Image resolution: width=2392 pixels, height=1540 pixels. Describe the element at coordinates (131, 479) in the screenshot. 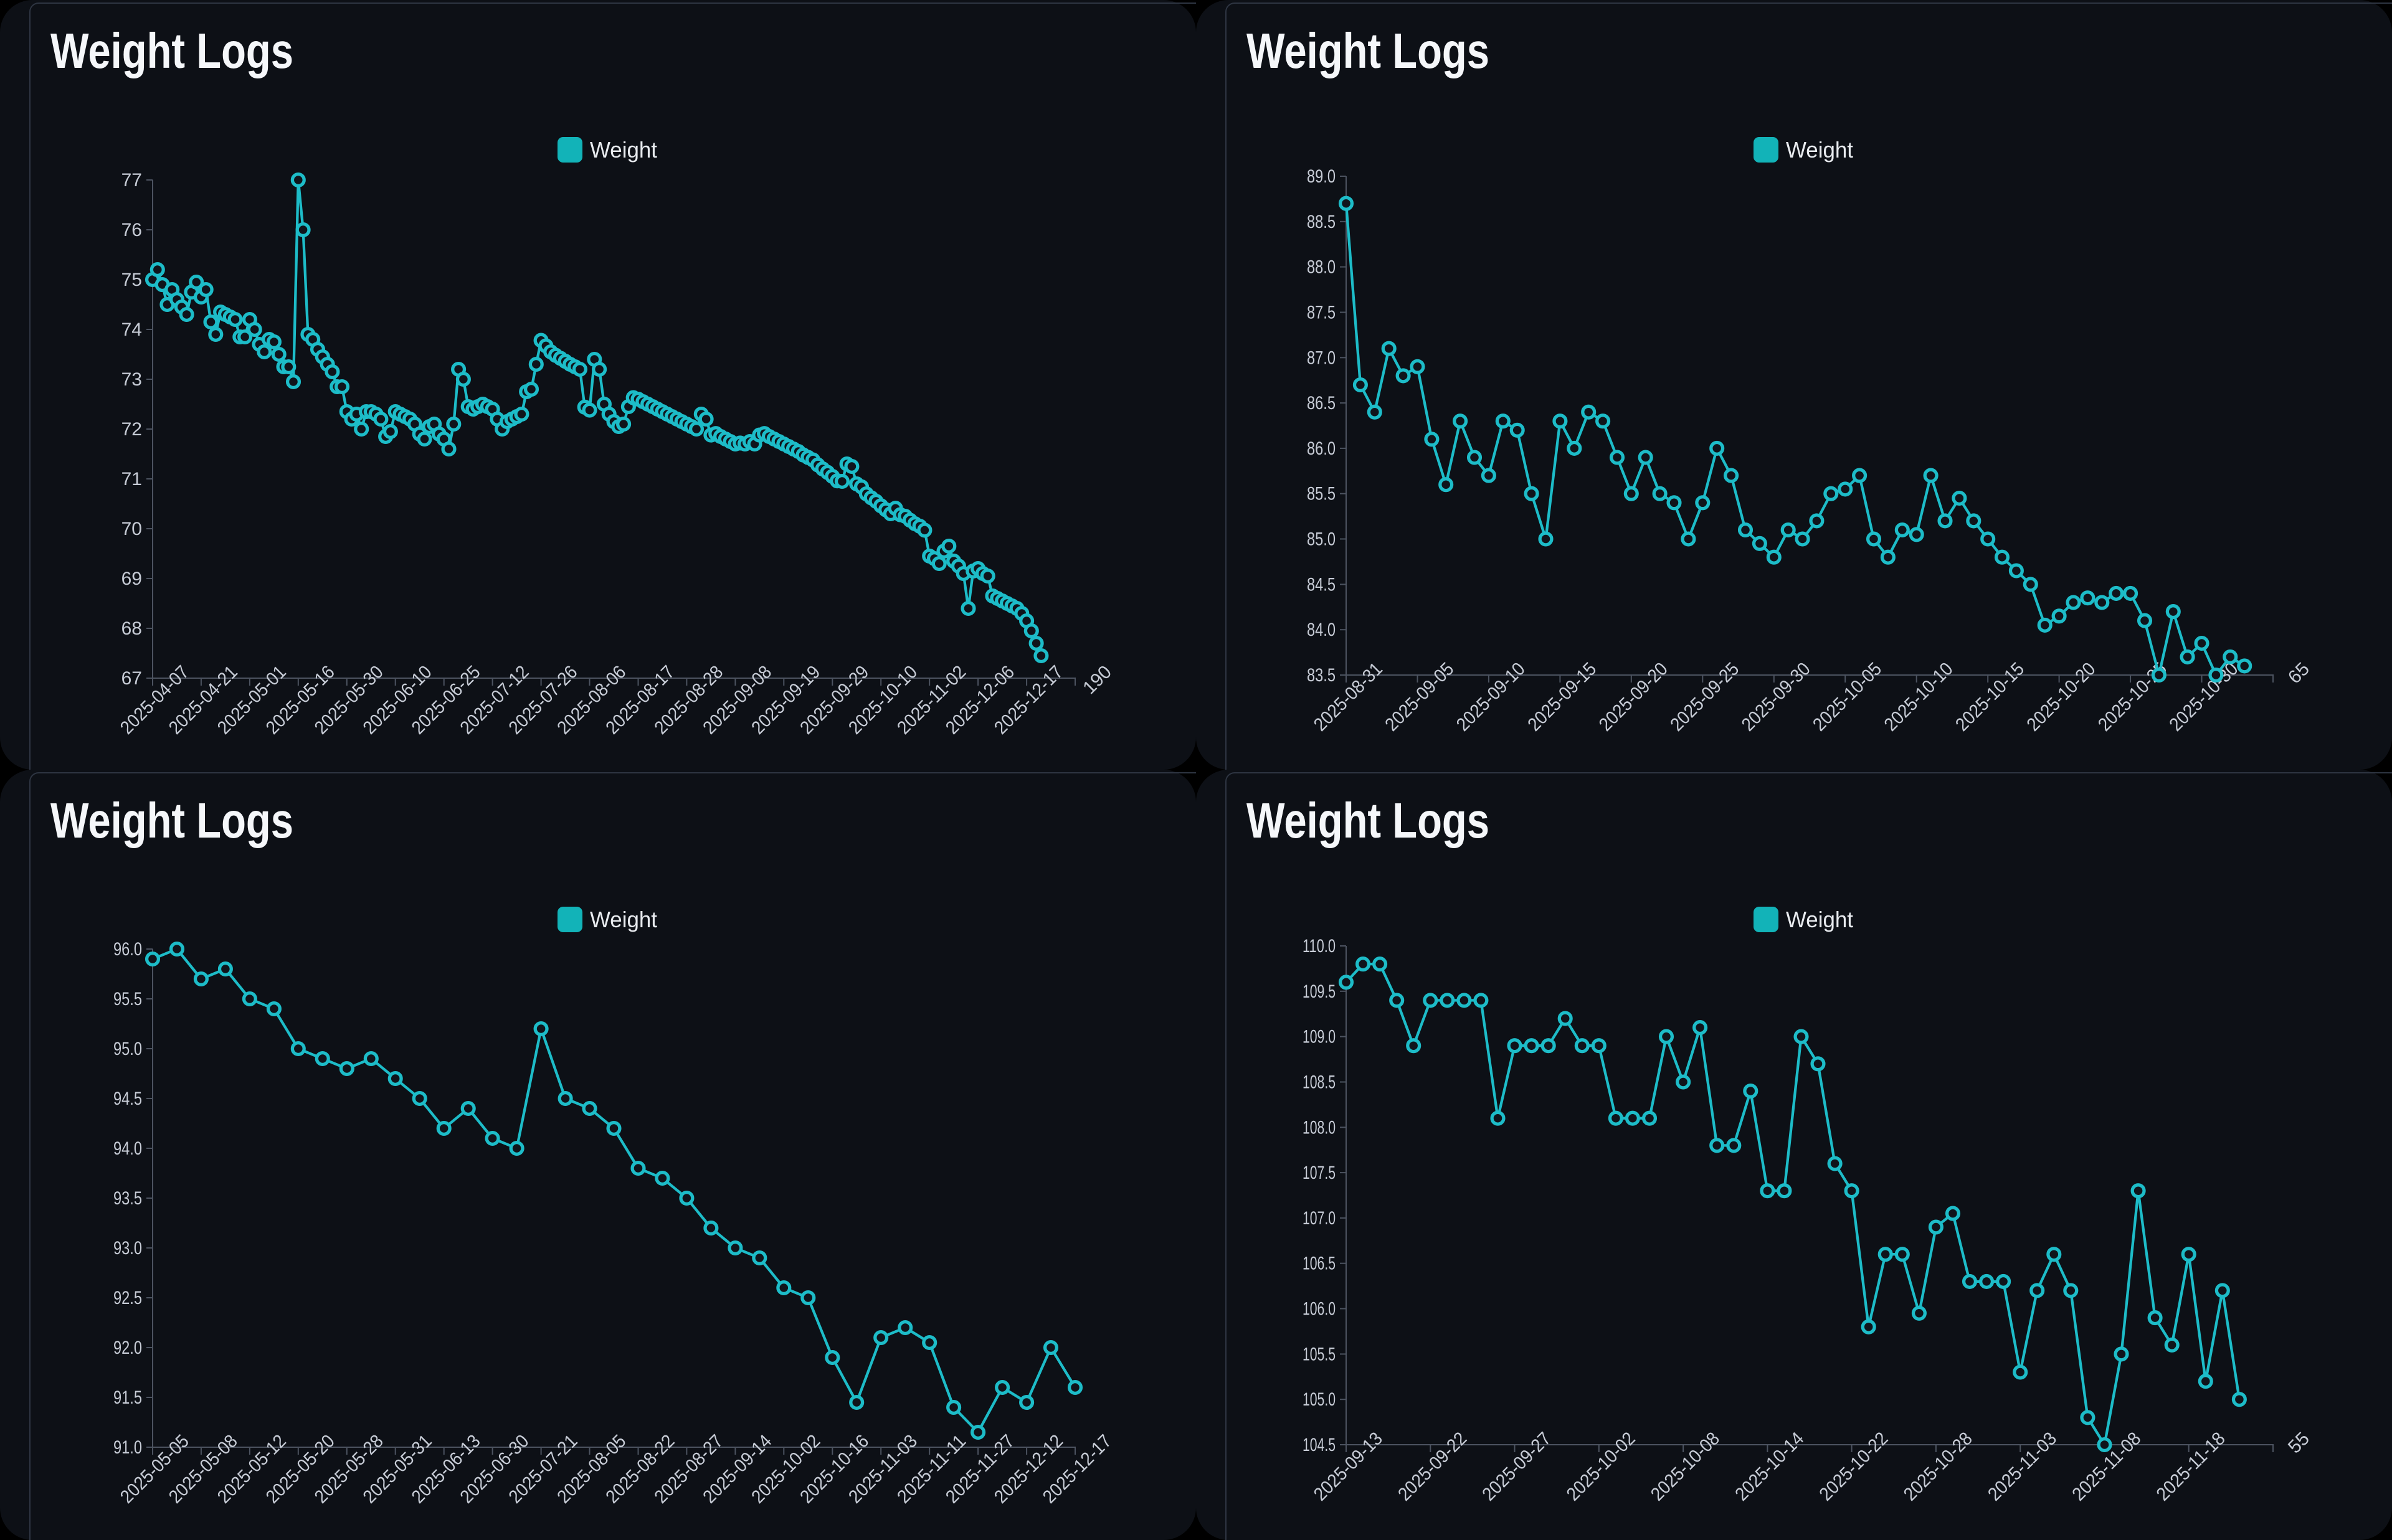

I see `svg-text: 71` at that location.